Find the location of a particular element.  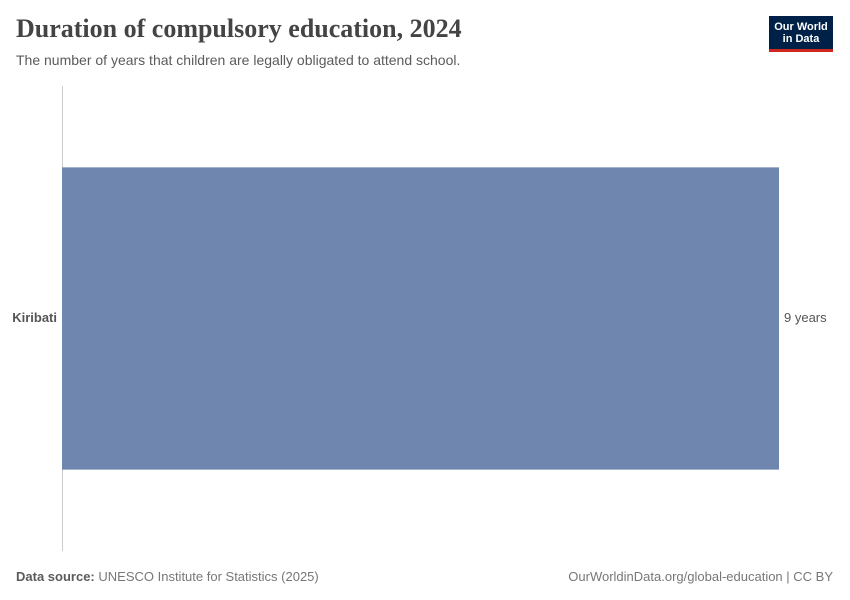

logo-text: in Data is located at coordinates (801, 39).